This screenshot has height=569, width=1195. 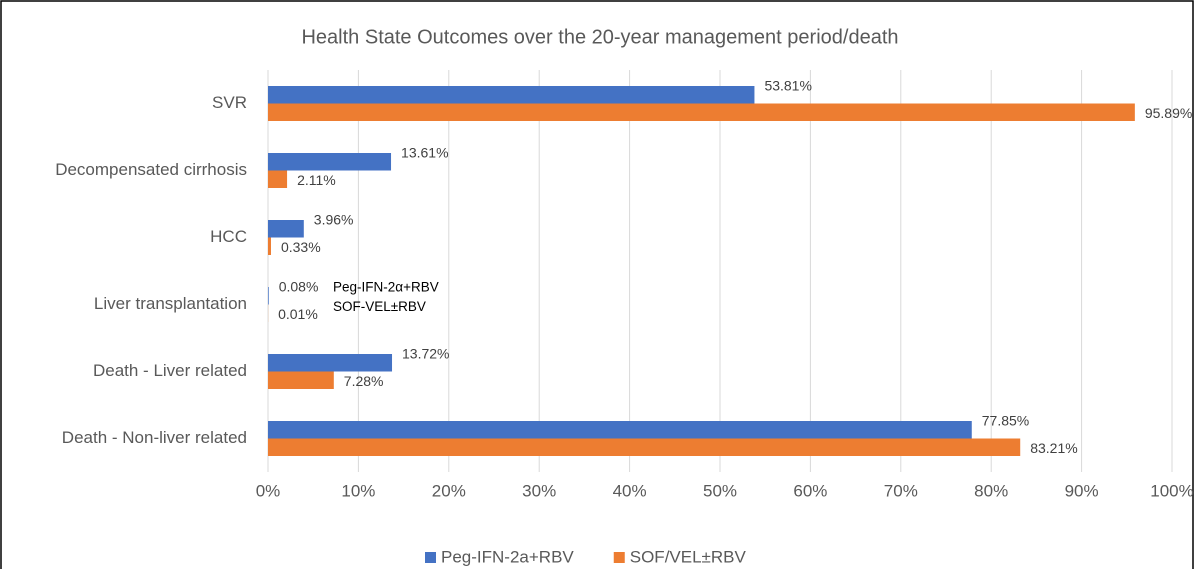 I want to click on data-label: 13.61%, so click(x=424, y=152).